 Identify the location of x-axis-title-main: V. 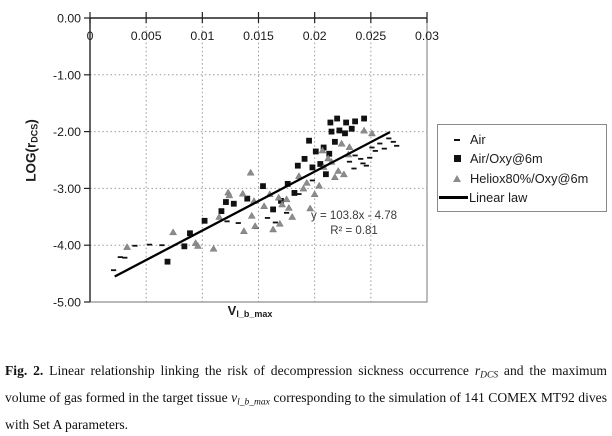
(232, 310).